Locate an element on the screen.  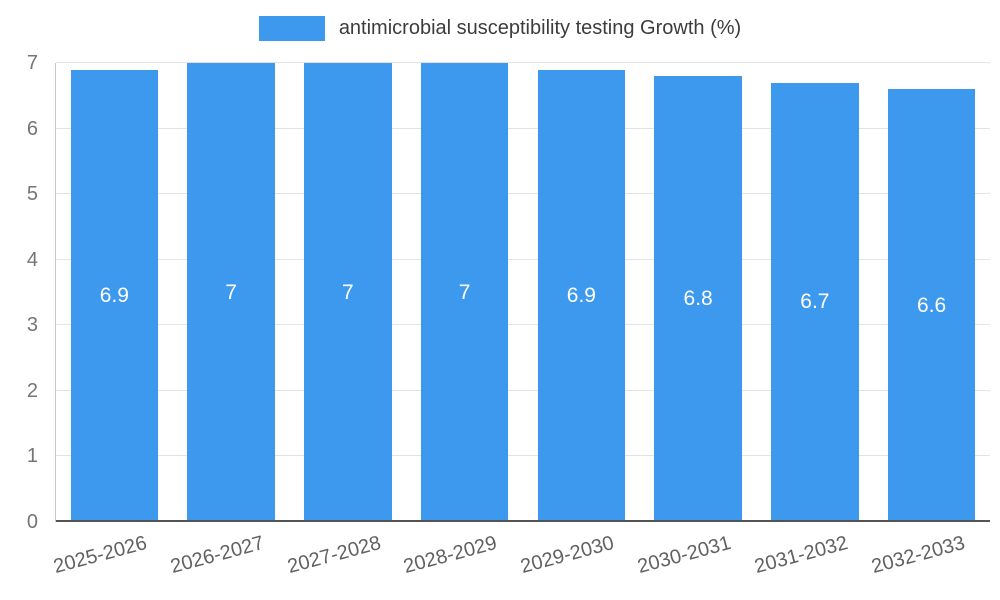
x-slot: 2026-2027 is located at coordinates (228, 561).